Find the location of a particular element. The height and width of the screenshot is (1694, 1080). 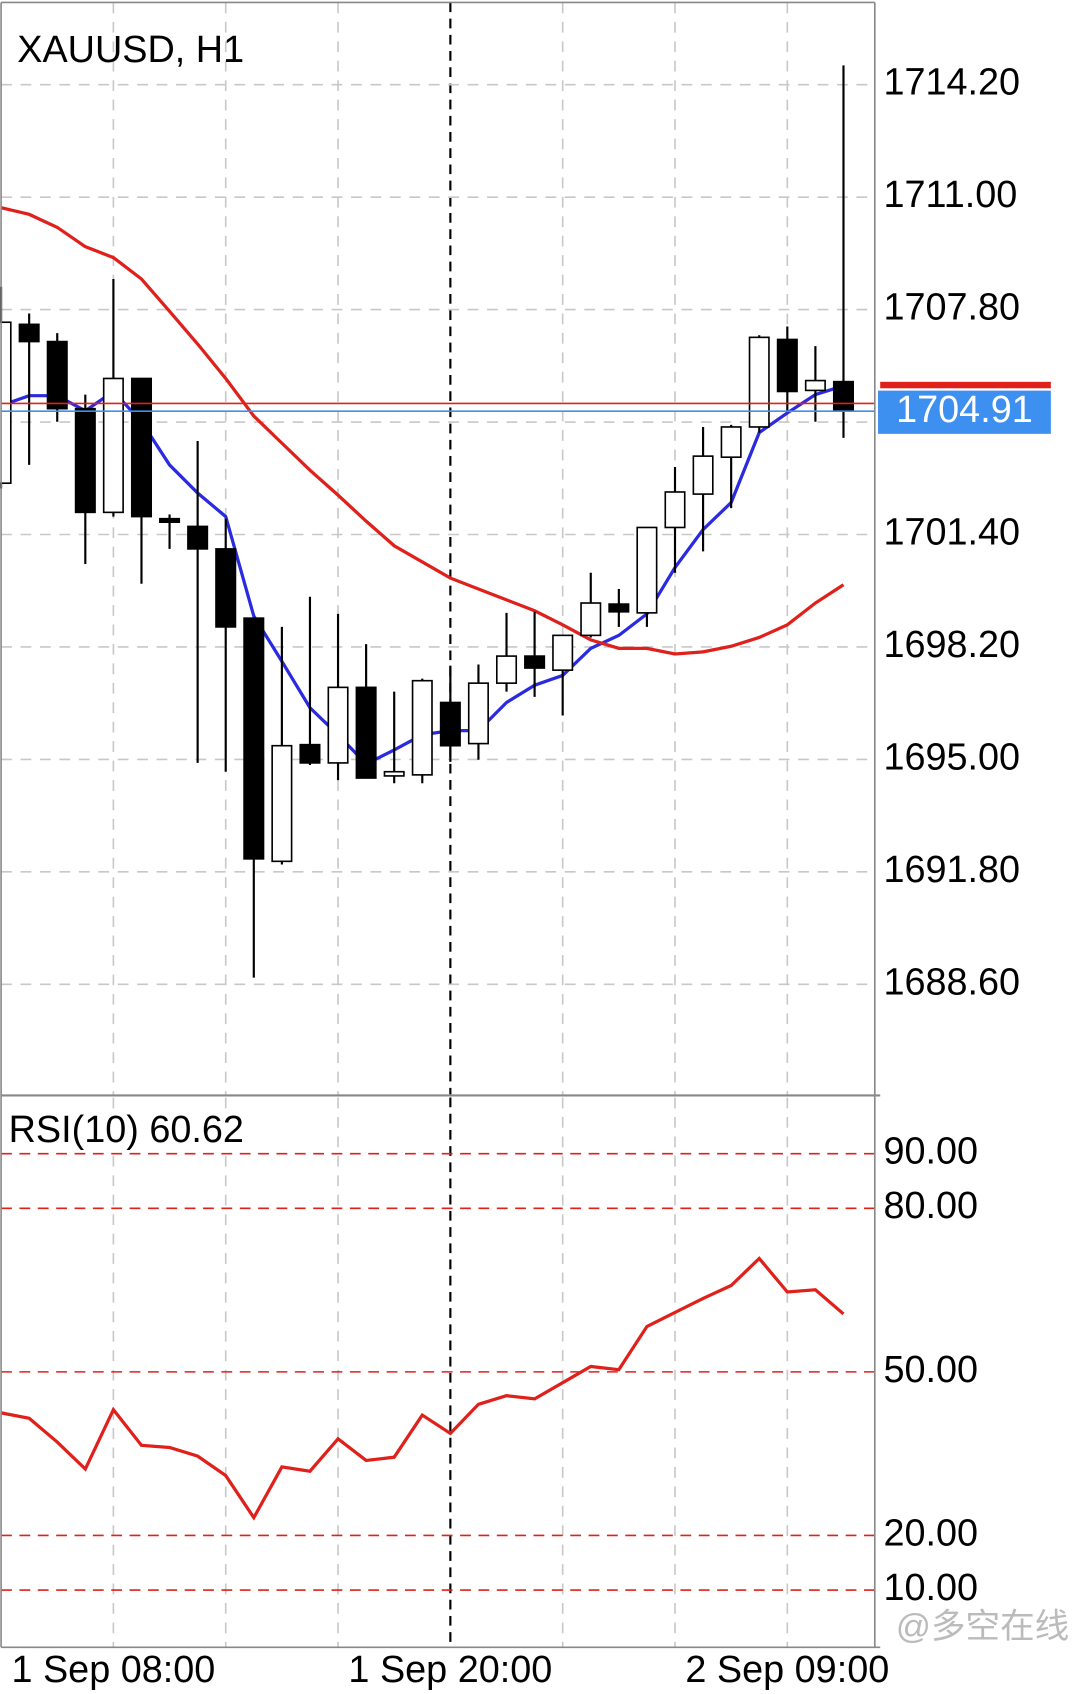

y-tick-label: 1701.40 is located at coordinates (951, 532).